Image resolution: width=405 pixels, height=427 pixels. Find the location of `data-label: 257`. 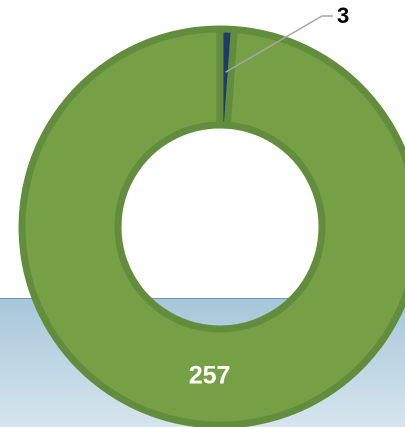

data-label: 257 is located at coordinates (210, 376).